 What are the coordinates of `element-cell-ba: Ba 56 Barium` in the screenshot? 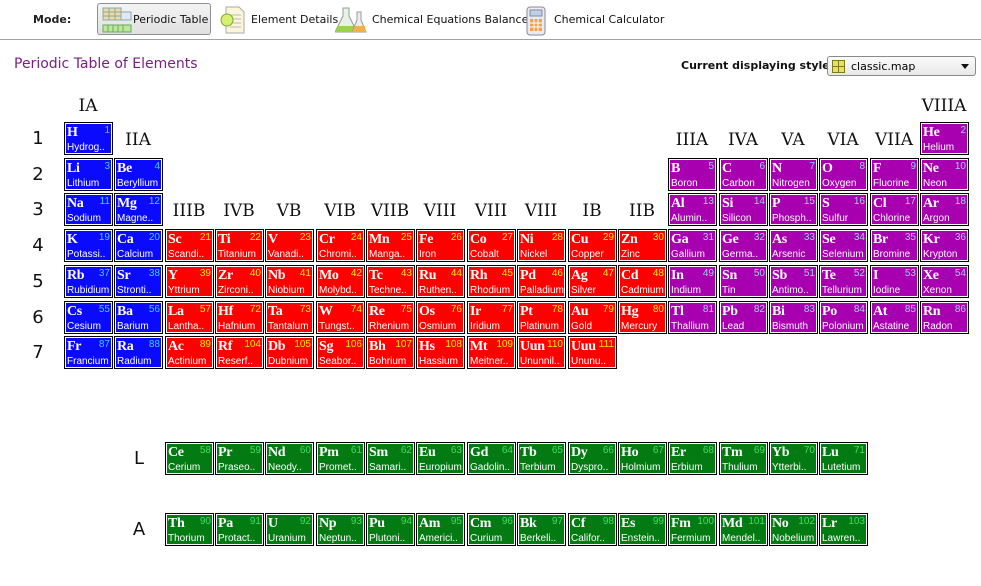 It's located at (138, 317).